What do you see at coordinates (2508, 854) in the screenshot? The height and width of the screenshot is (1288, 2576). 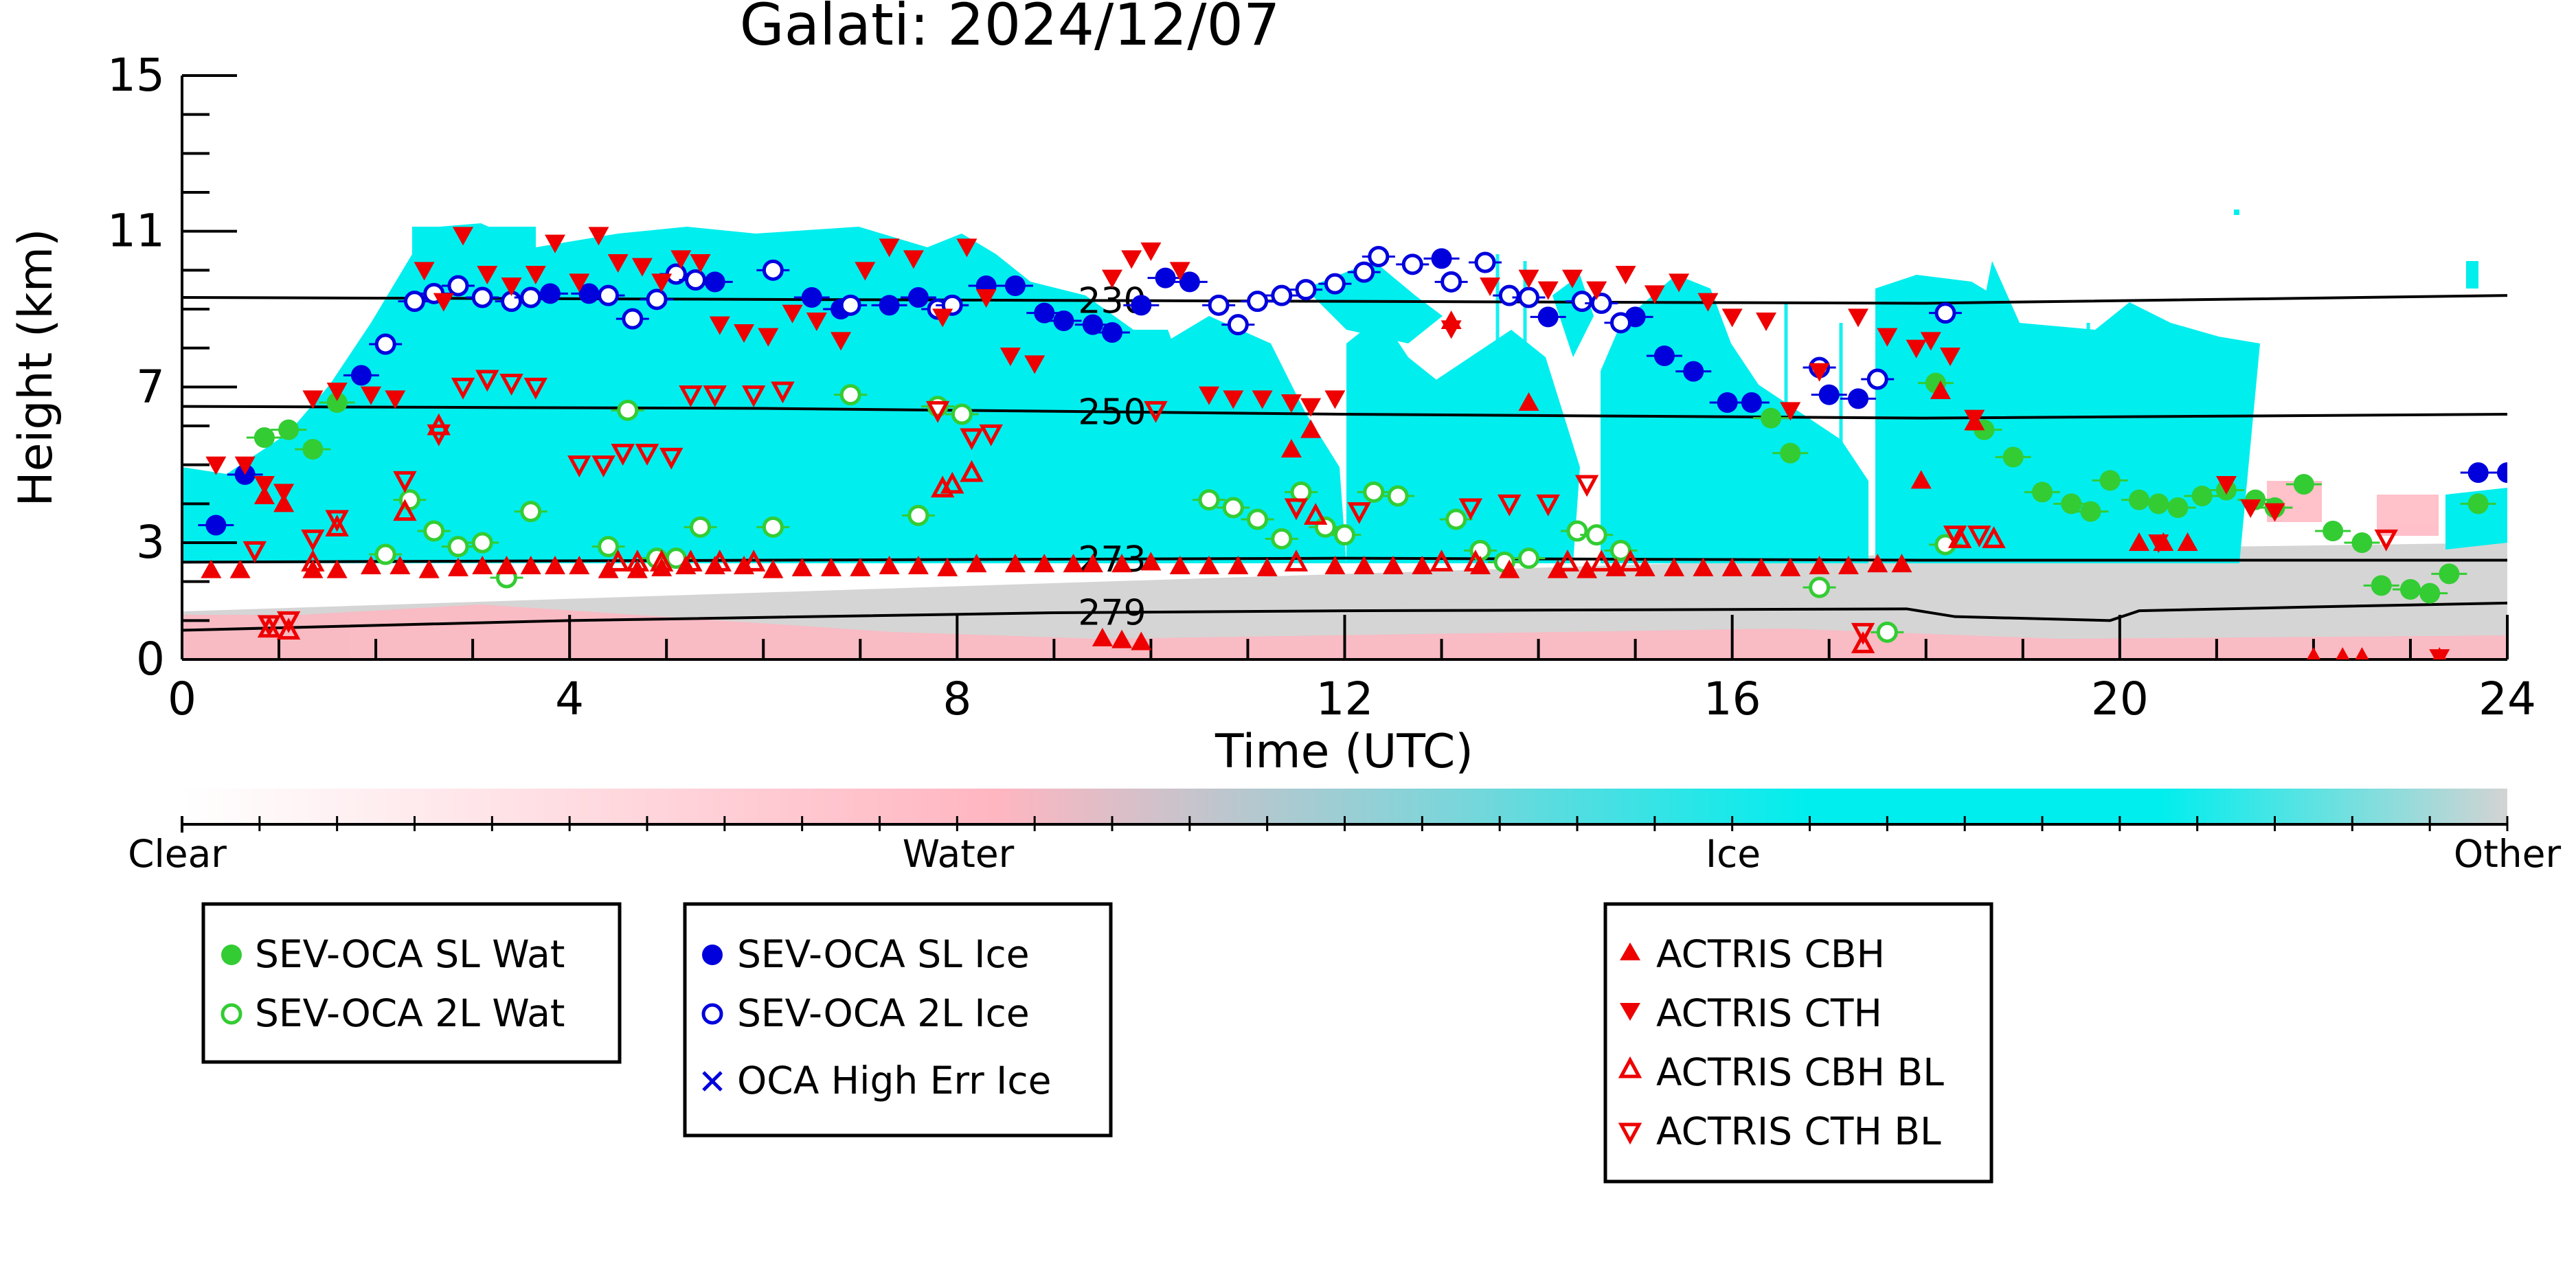 I see `colorbar-label-other: Other` at bounding box center [2508, 854].